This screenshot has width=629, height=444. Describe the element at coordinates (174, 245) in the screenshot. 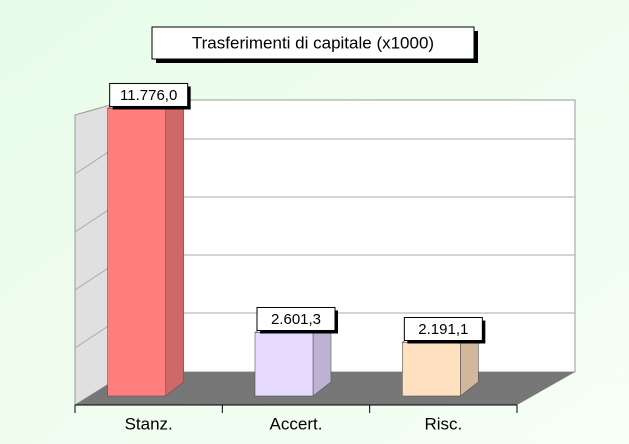

I see `bar-side` at that location.